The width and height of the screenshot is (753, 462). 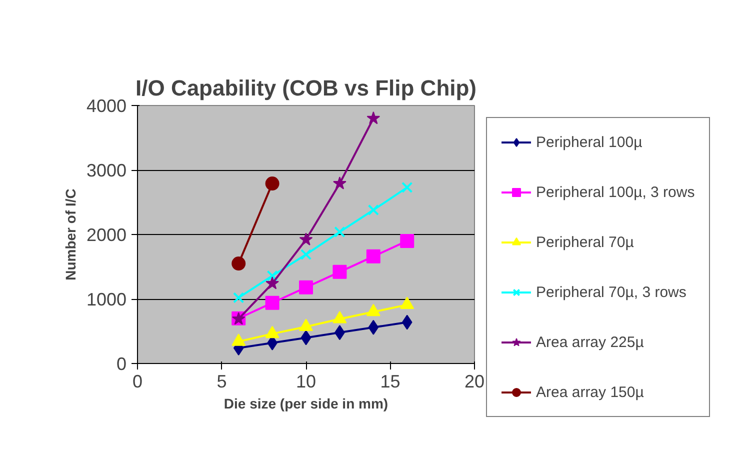 I want to click on y-axis-title: Number of I/C, so click(x=70, y=234).